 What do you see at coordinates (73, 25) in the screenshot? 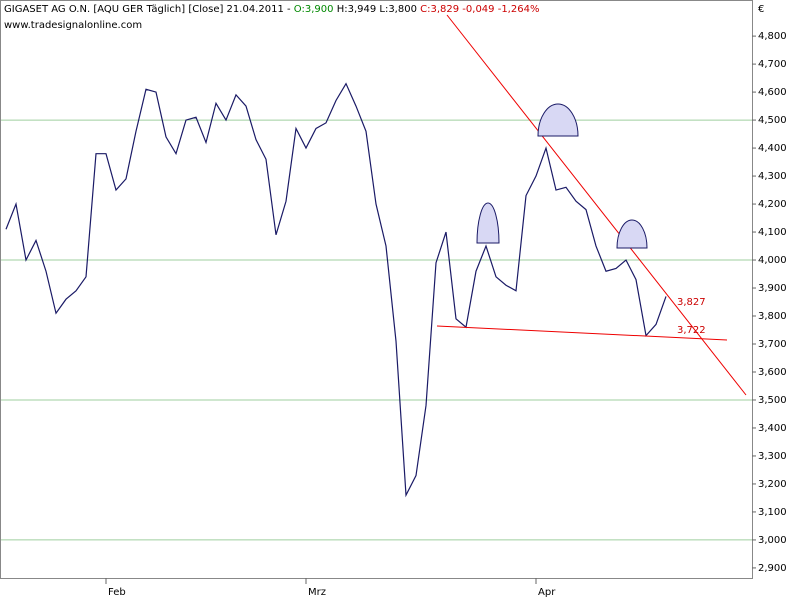
I see `watermark: www.tradesignalonline.com` at bounding box center [73, 25].